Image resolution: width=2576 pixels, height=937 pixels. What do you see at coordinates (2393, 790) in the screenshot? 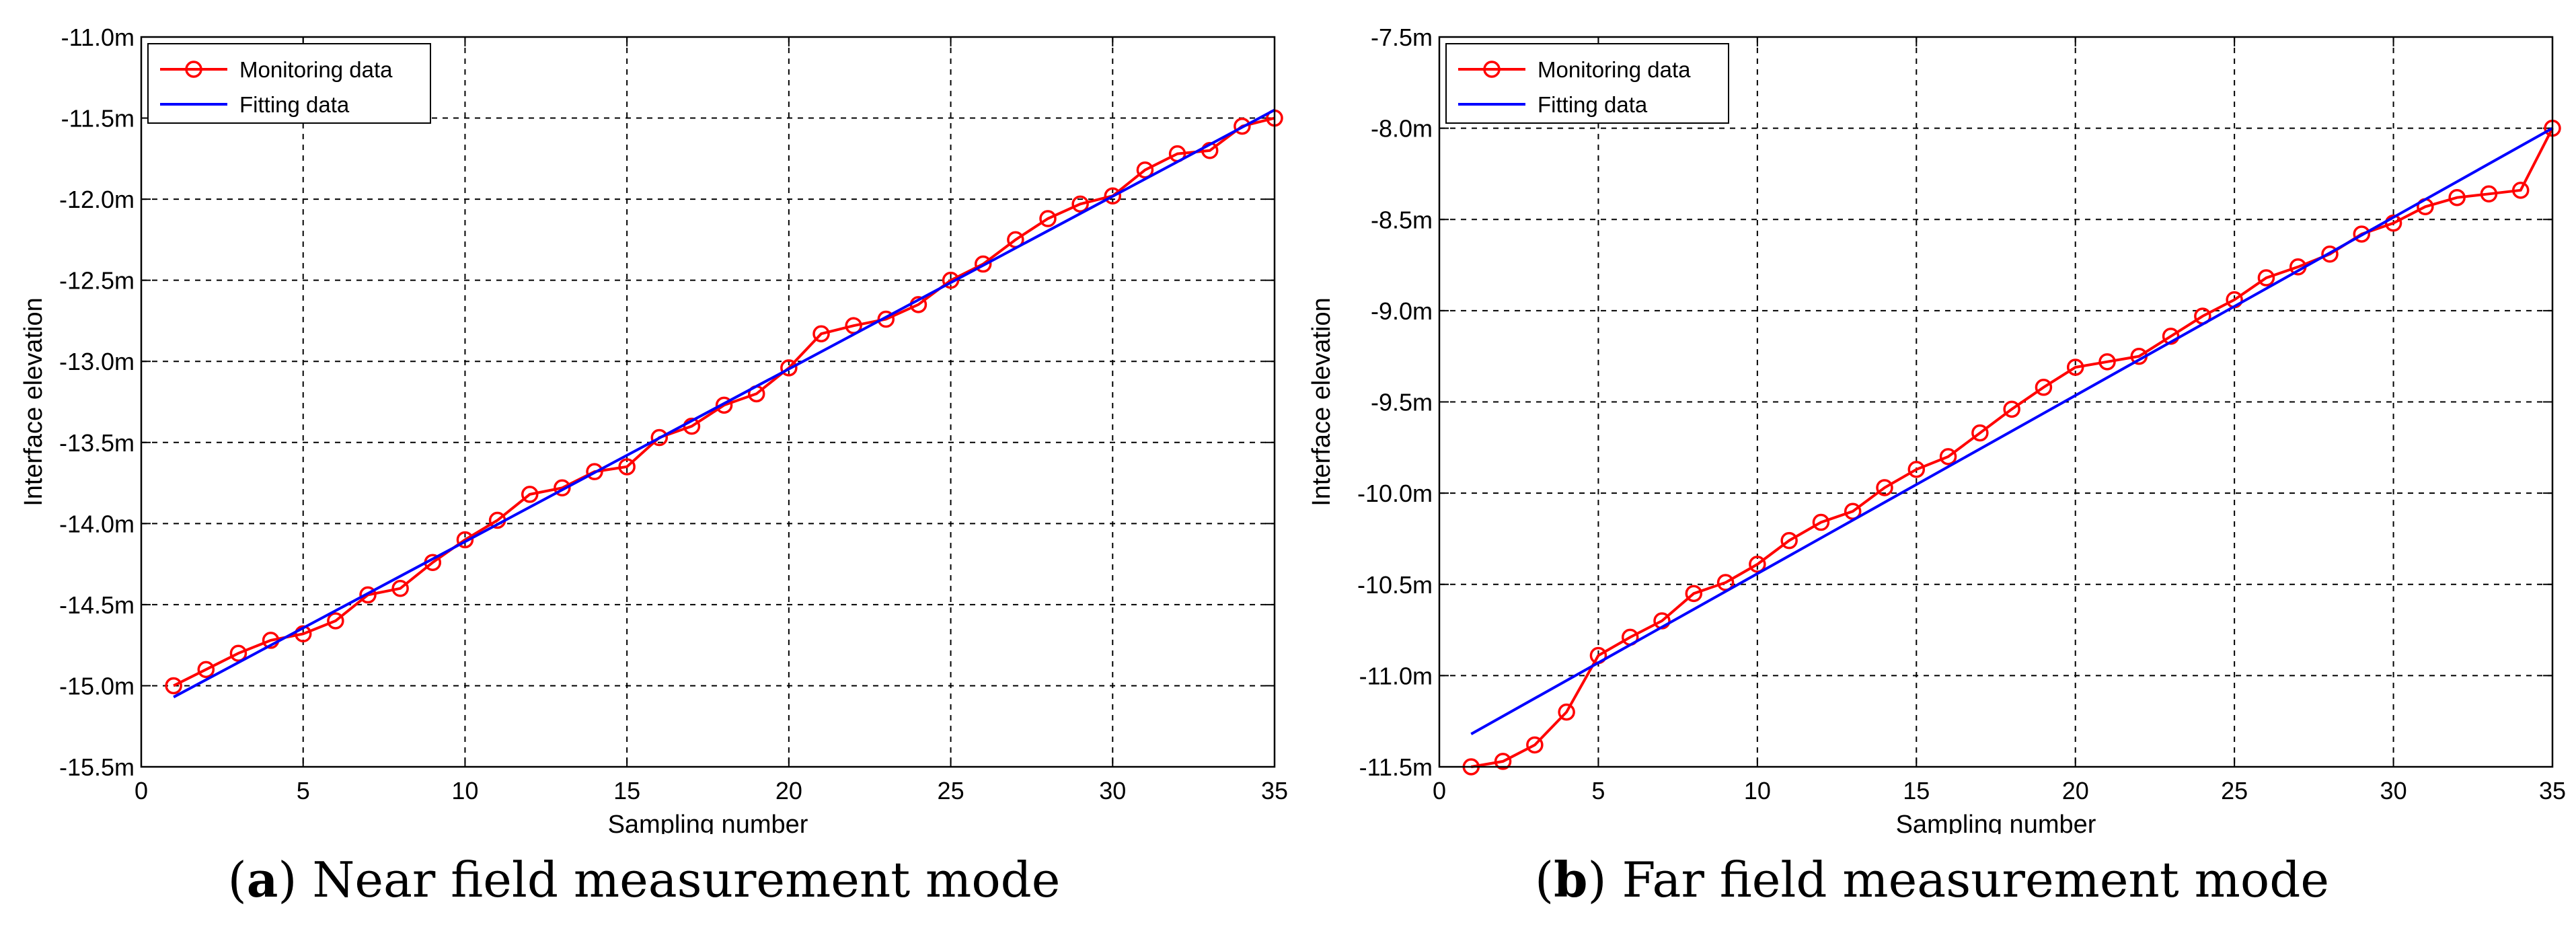
I see `chart-b-xtick-label-6: 30` at bounding box center [2393, 790].